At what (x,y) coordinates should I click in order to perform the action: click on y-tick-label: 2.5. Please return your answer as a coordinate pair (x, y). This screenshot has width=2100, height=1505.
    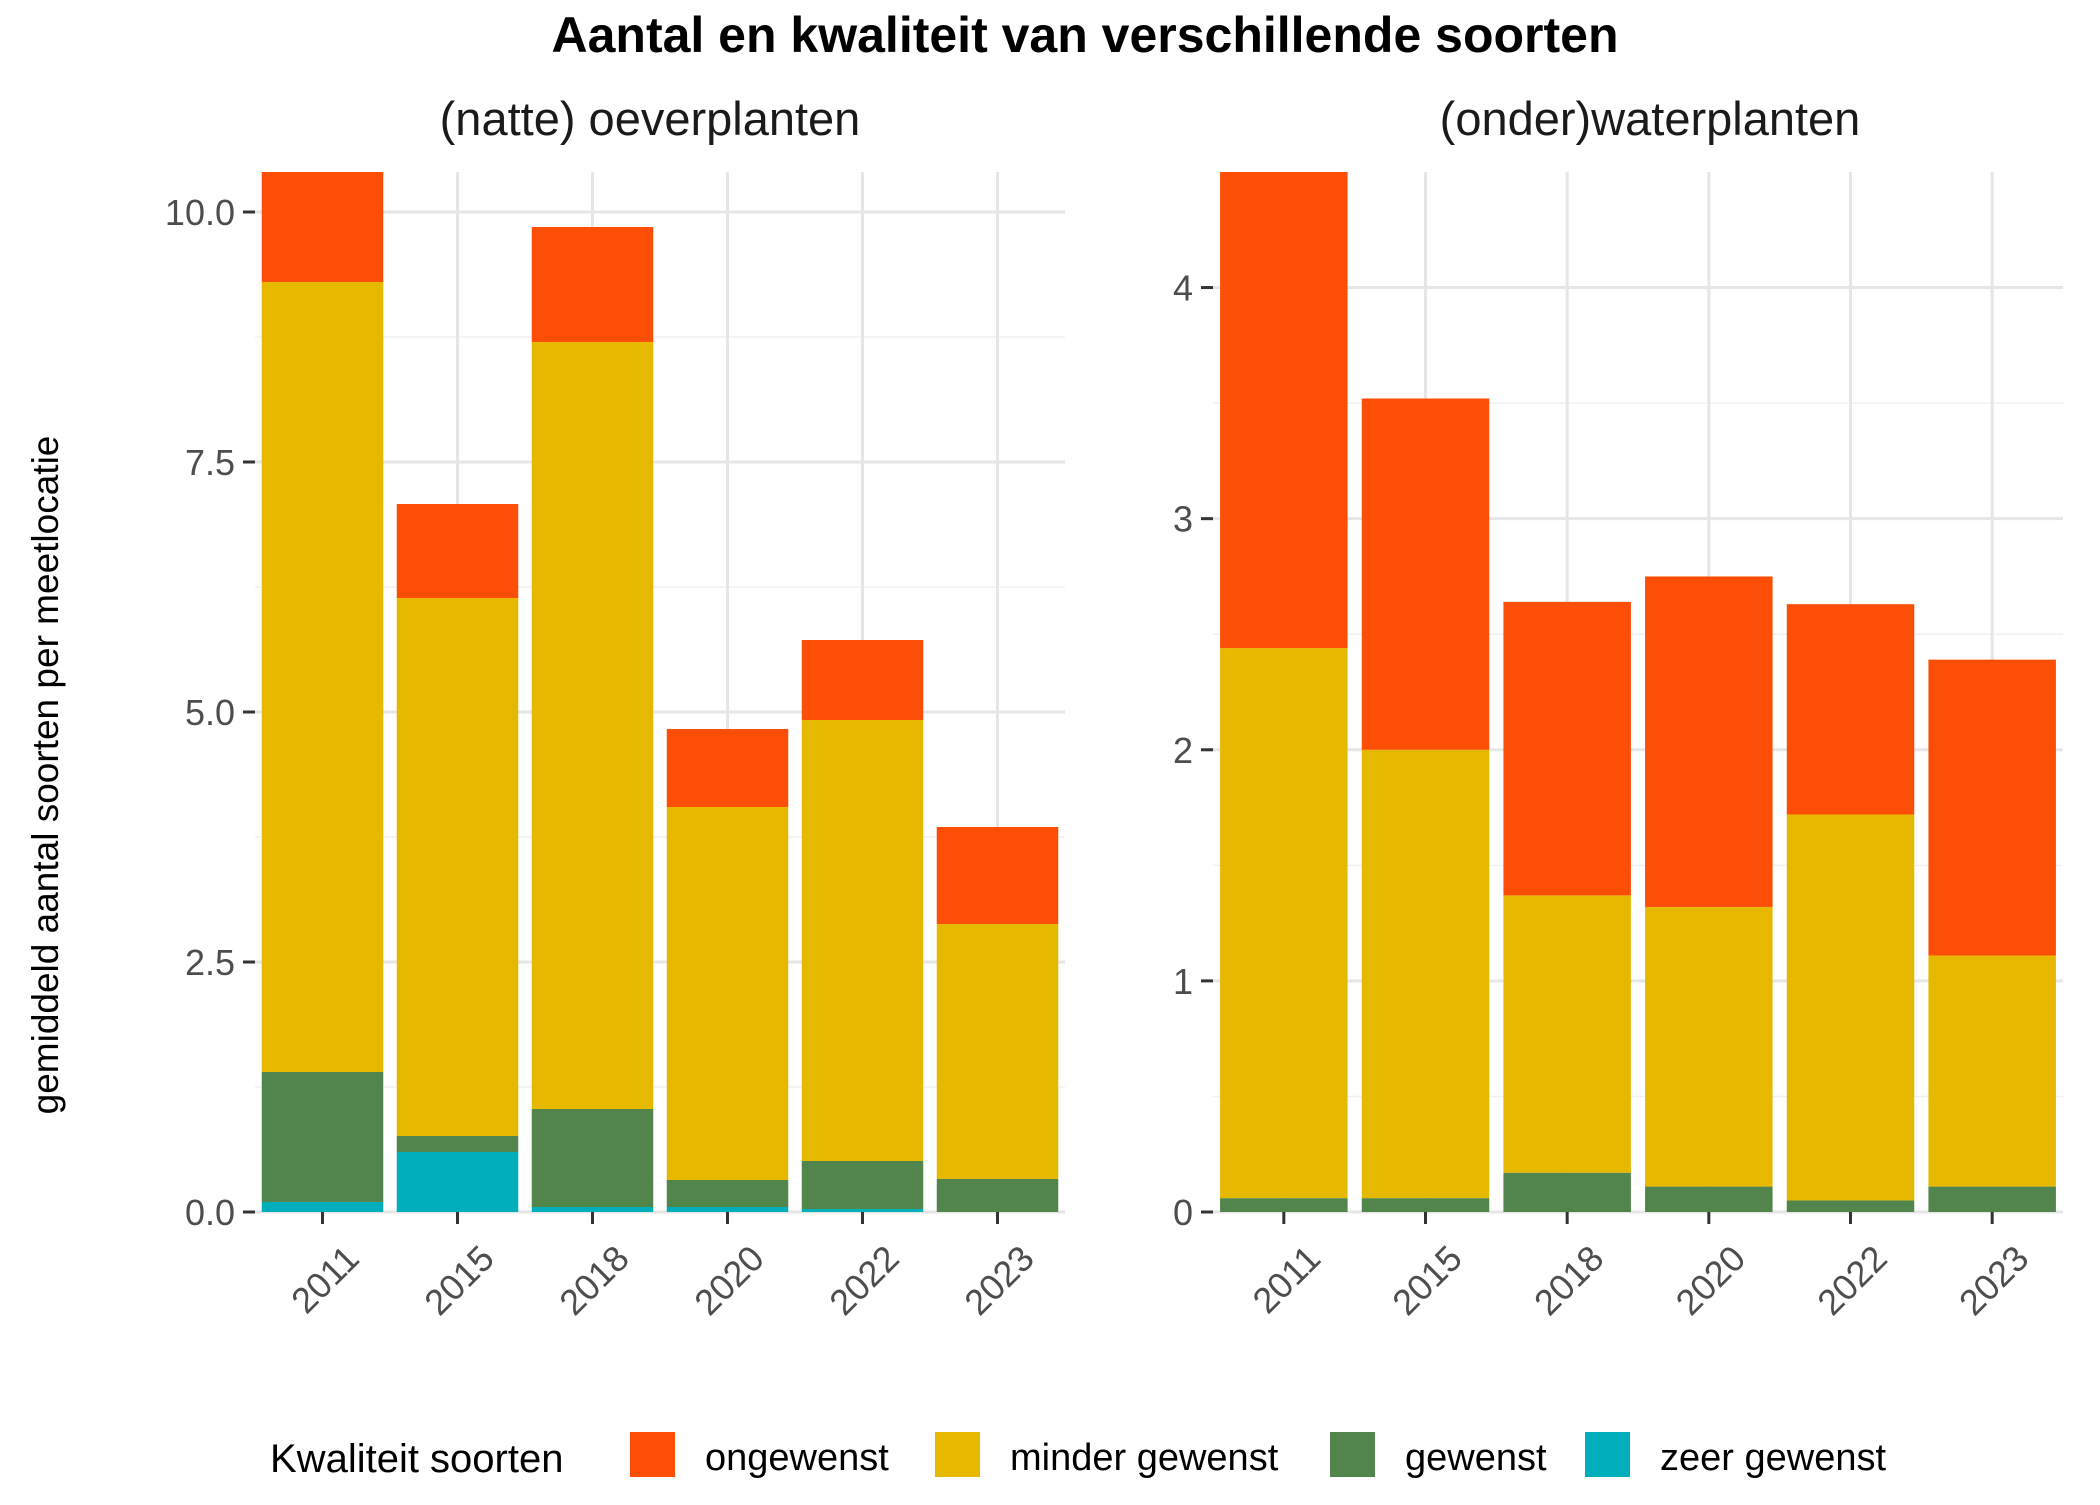
    Looking at the image, I should click on (210, 962).